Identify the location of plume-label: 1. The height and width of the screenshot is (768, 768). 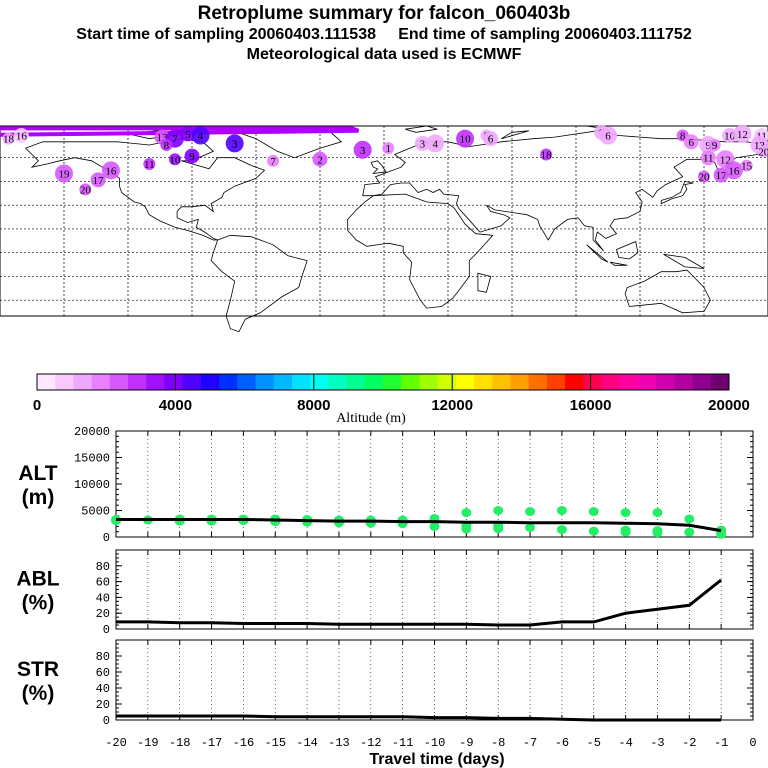
(389, 149).